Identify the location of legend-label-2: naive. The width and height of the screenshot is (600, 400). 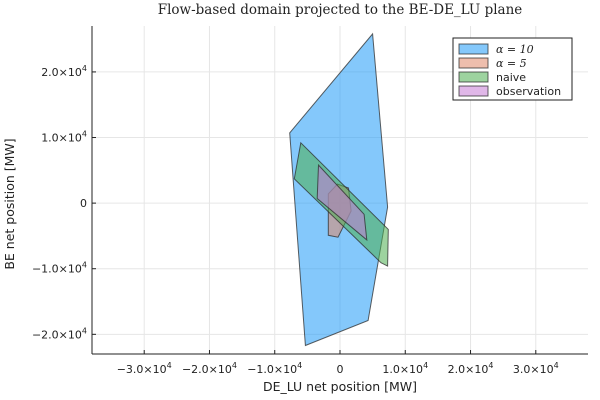
(511, 77).